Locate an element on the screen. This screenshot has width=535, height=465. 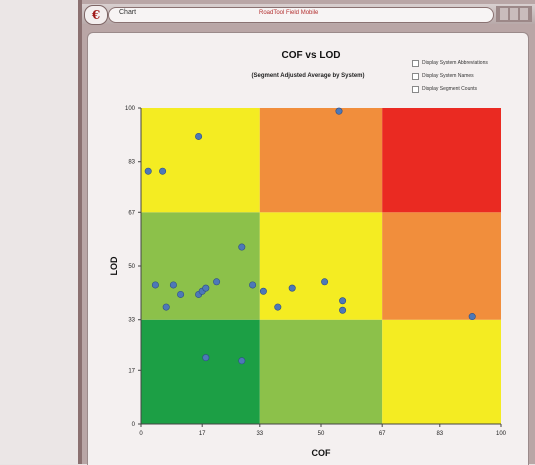
tab-chart-label: Chart is located at coordinates (128, 12).